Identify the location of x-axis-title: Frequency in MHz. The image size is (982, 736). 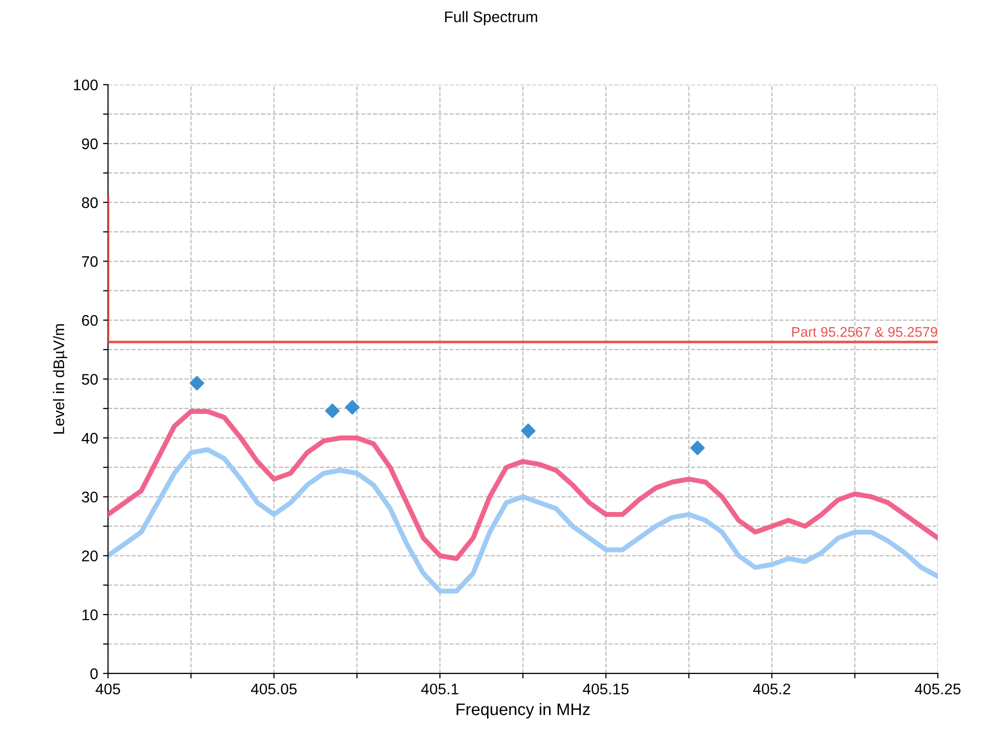
(523, 710).